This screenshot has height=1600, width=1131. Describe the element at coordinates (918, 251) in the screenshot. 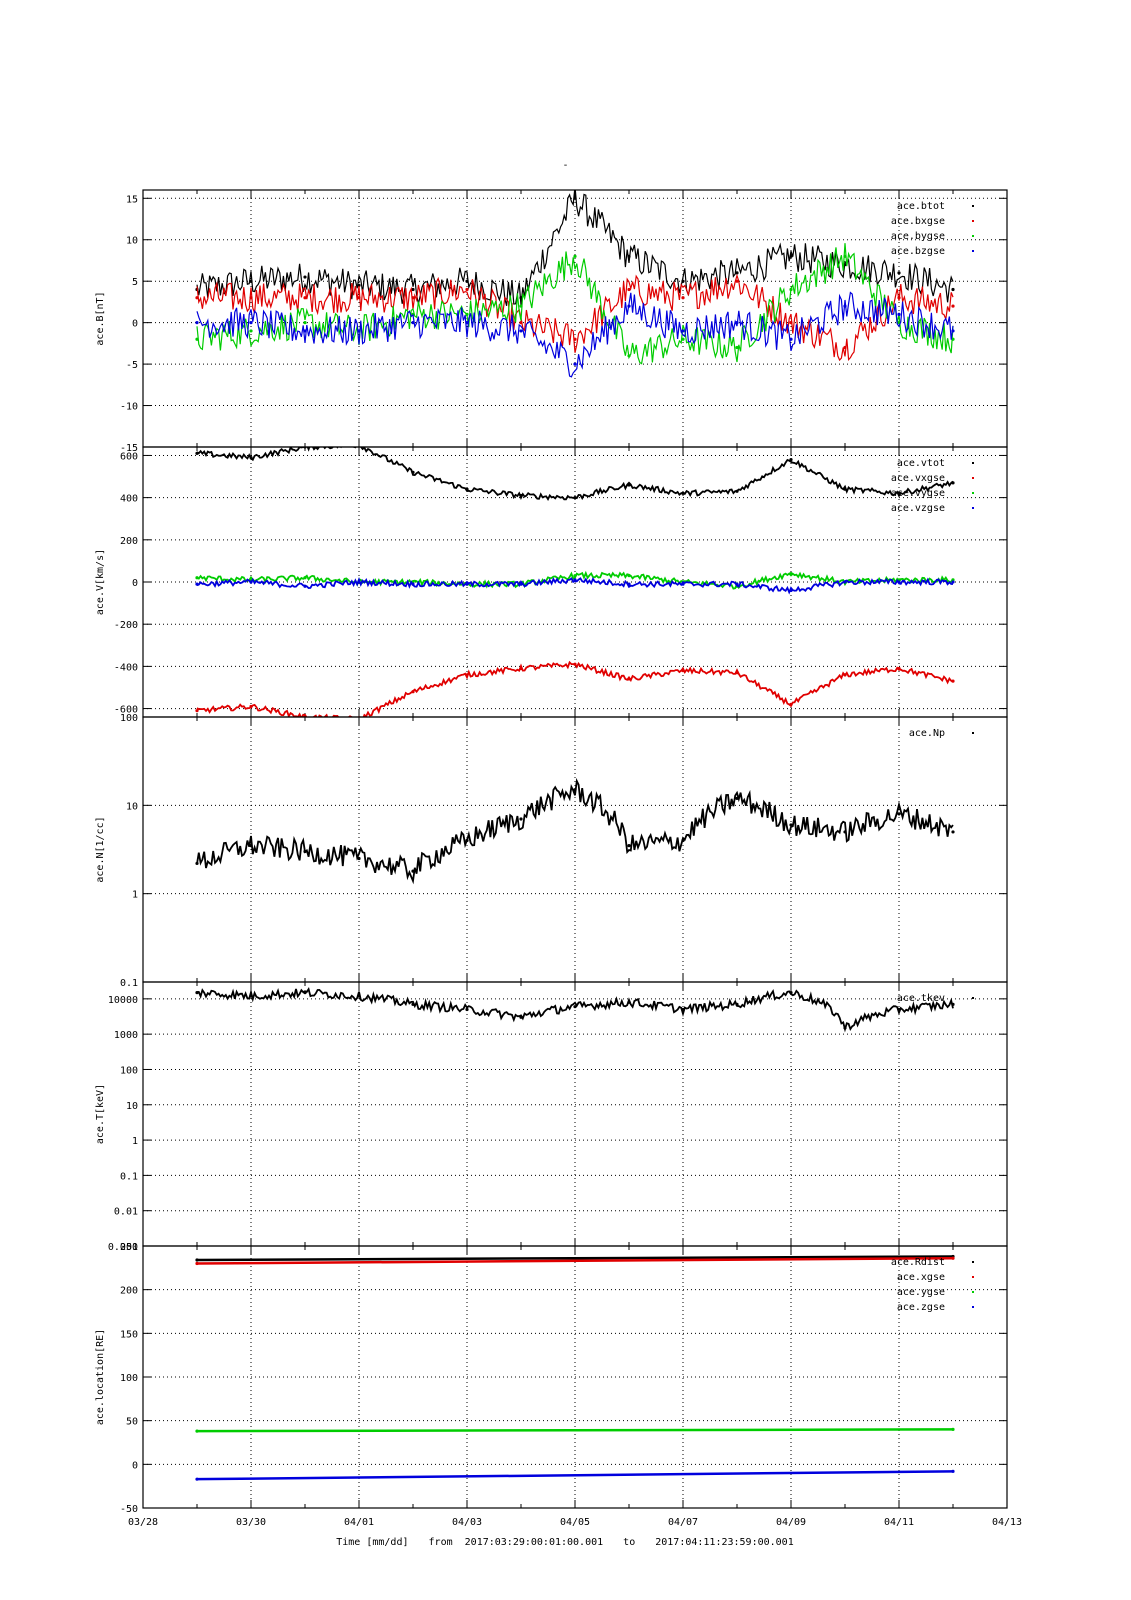

I see `legend-label: ace.bzgse` at that location.